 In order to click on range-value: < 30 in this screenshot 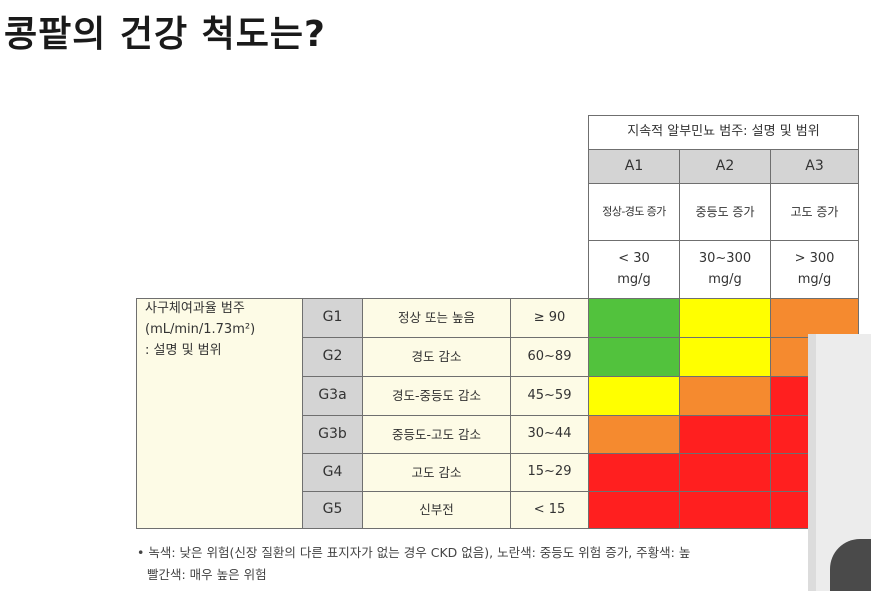, I will do `click(634, 259)`.